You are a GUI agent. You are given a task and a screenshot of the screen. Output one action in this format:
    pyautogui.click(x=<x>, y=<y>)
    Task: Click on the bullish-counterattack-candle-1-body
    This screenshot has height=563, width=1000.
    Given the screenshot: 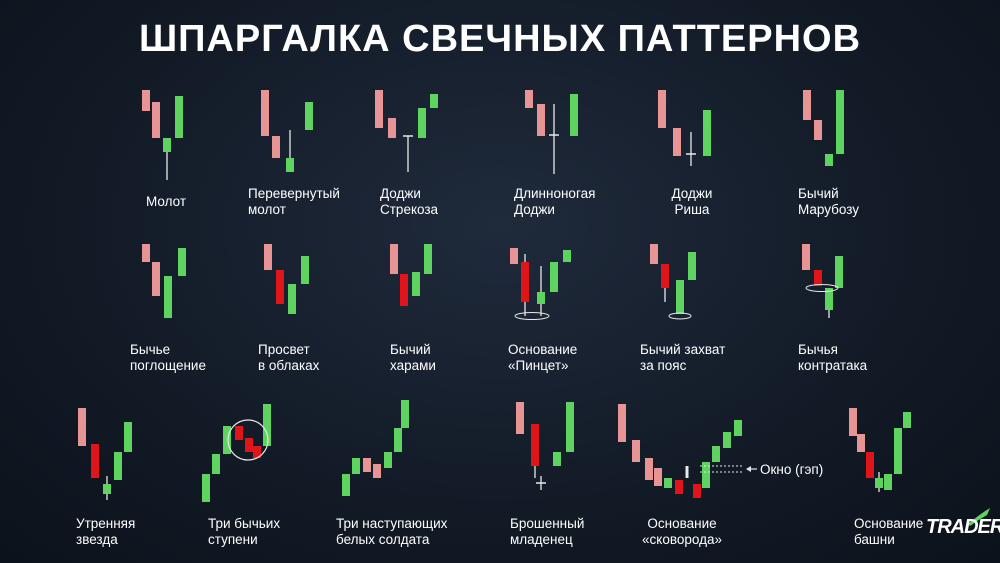 What is the action you would take?
    pyautogui.click(x=806, y=257)
    